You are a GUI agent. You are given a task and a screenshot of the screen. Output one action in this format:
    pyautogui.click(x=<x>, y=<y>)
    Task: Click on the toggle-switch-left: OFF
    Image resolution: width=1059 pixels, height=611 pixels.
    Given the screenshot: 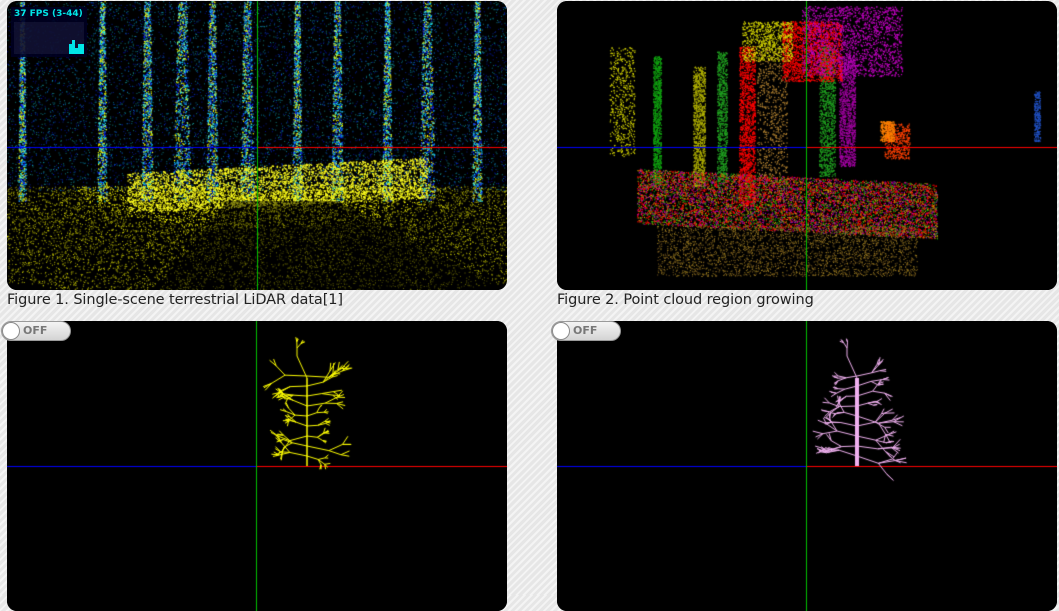 What is the action you would take?
    pyautogui.click(x=36, y=331)
    